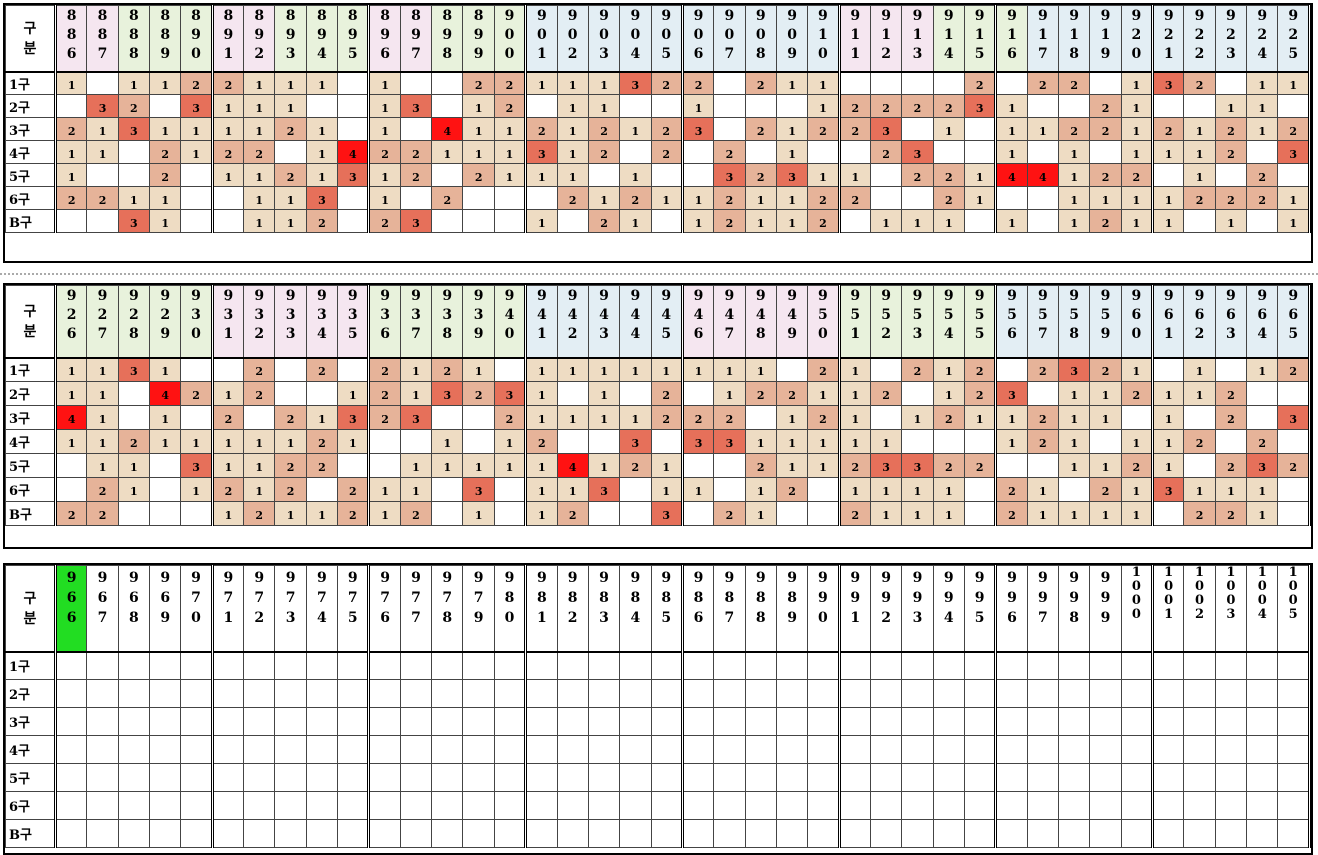 The image size is (1318, 855). What do you see at coordinates (31, 198) in the screenshot?
I see `row-label: 6구` at bounding box center [31, 198].